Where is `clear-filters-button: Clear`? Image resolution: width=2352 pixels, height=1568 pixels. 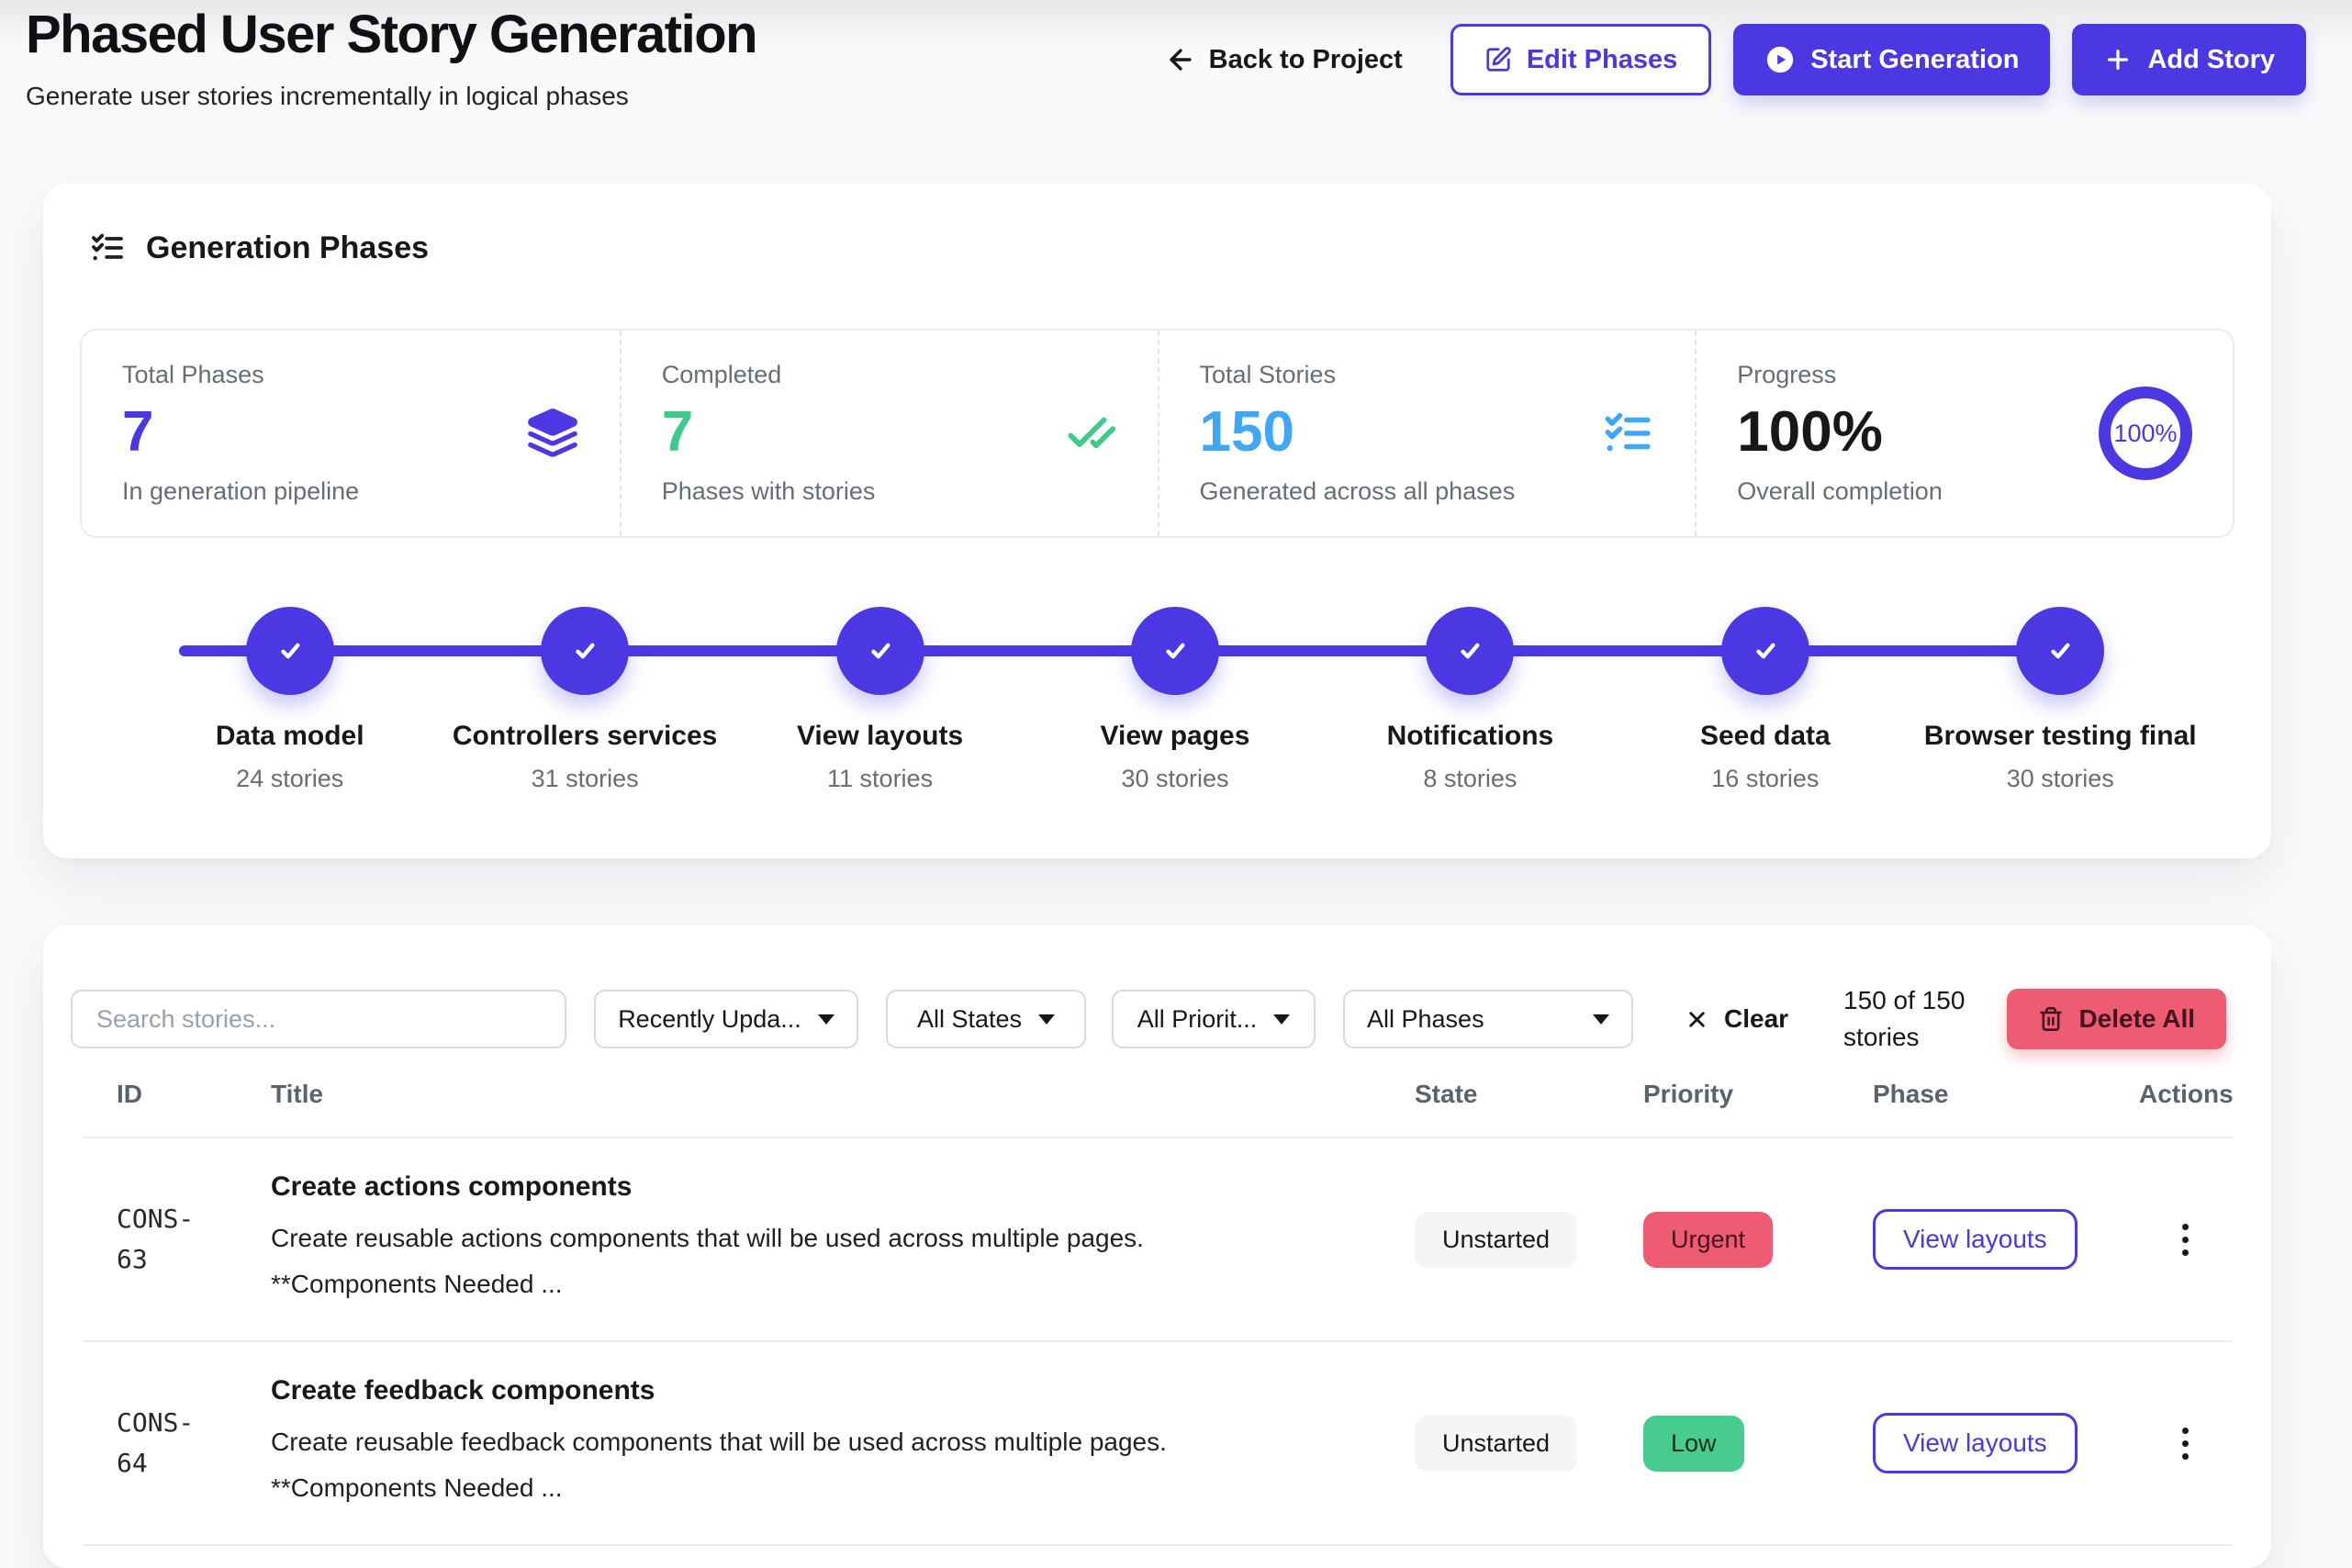 clear-filters-button: Clear is located at coordinates (1736, 1019).